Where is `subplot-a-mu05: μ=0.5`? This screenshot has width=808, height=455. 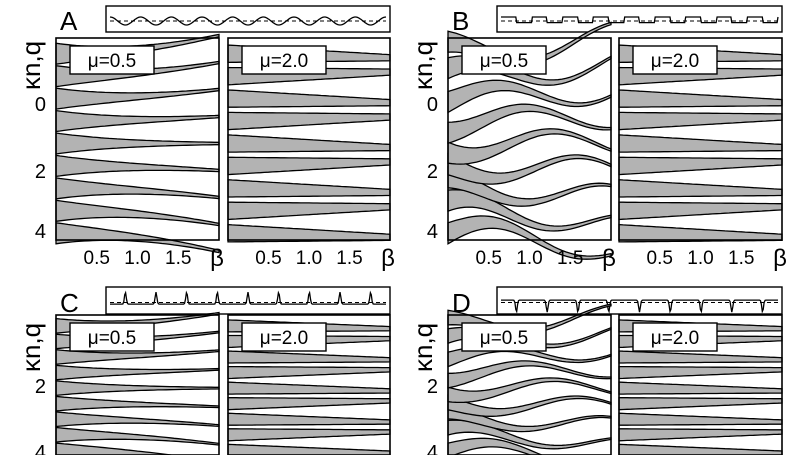 subplot-a-mu05: μ=0.5 is located at coordinates (137, 143).